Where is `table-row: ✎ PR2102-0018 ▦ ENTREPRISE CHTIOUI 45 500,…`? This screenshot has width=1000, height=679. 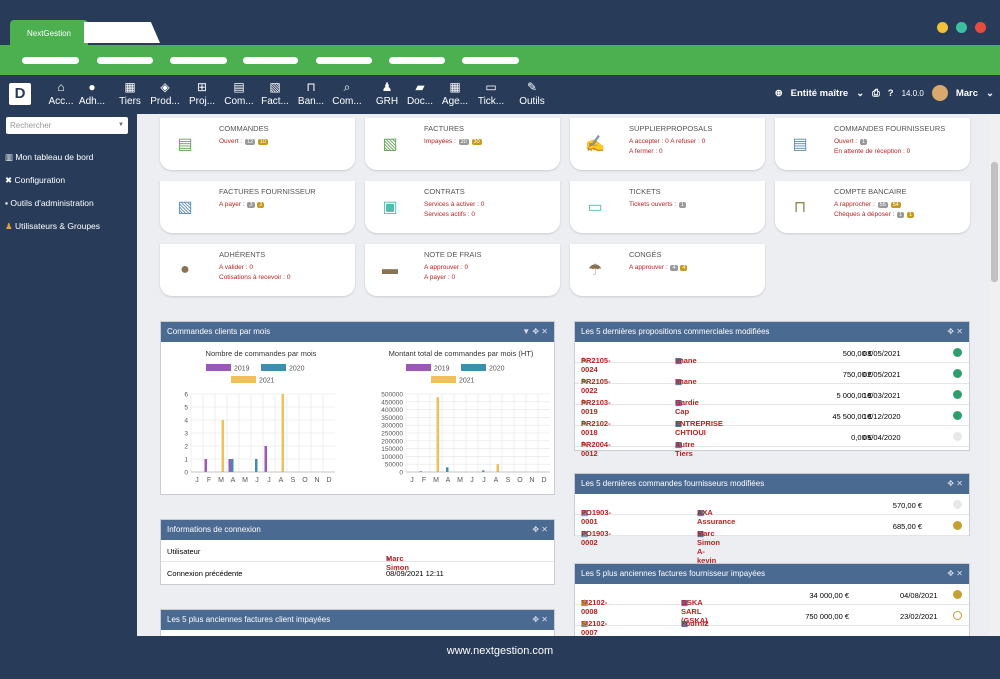 table-row: ✎ PR2102-0018 ▦ ENTREPRISE CHTIOUI 45 500,… is located at coordinates (772, 421).